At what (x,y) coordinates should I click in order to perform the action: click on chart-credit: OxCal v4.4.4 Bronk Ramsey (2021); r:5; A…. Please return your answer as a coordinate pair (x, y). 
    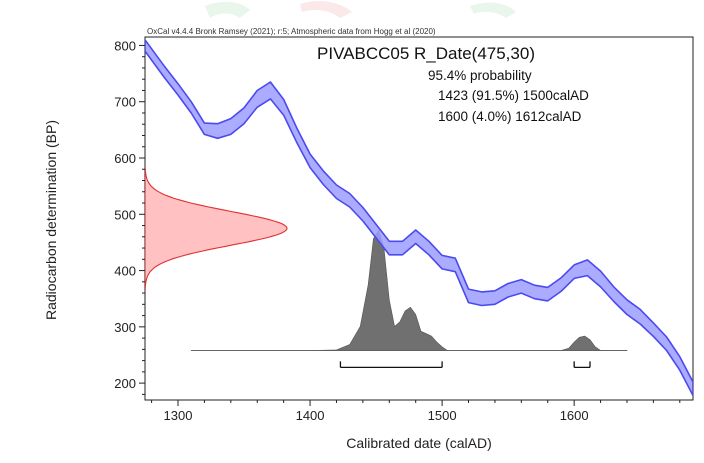
    Looking at the image, I should click on (291, 31).